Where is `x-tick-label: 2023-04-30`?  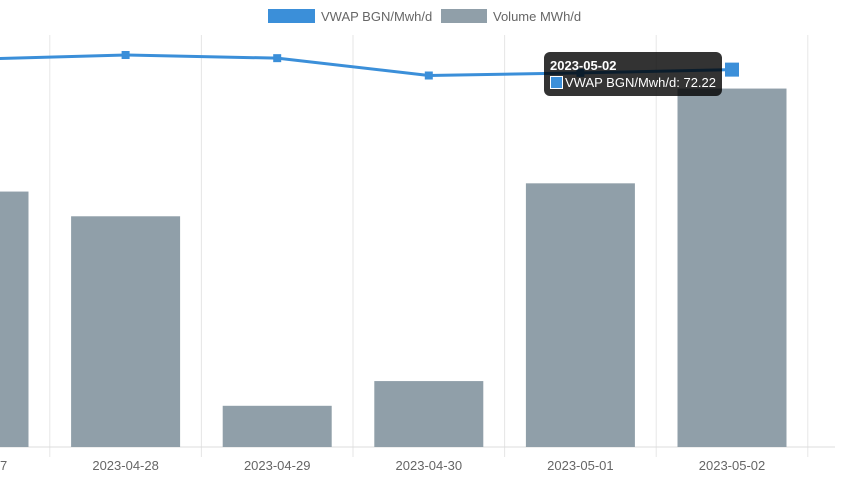 x-tick-label: 2023-04-30 is located at coordinates (429, 465).